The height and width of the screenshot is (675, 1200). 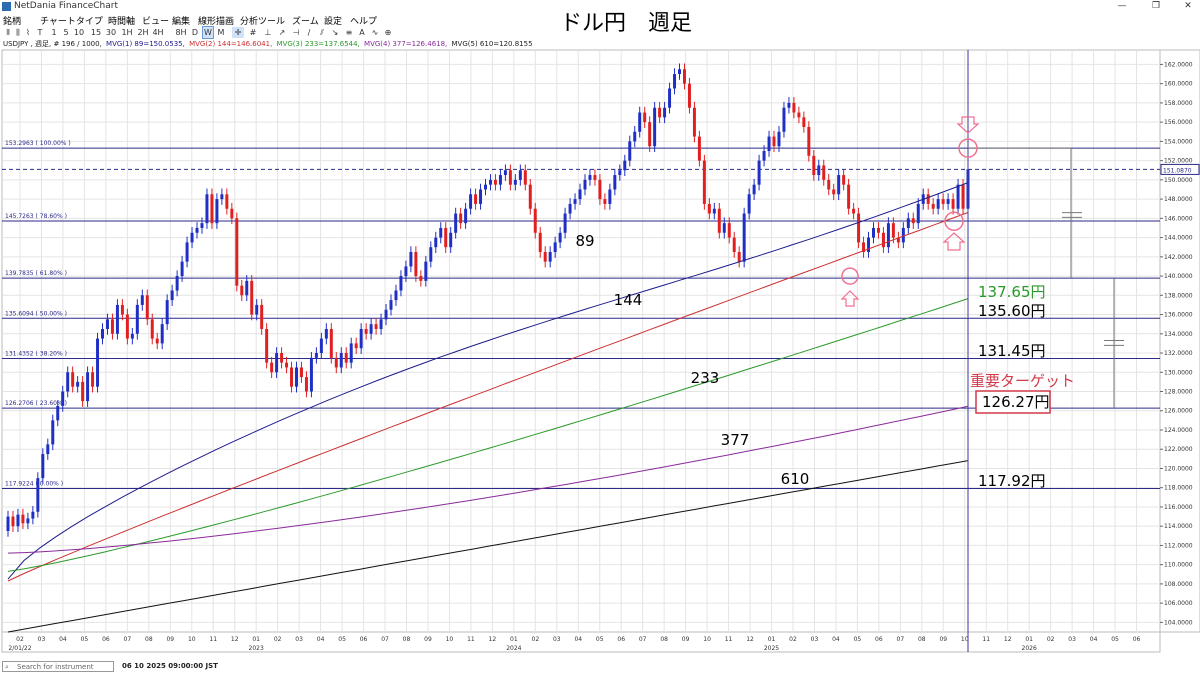 What do you see at coordinates (34, 483) in the screenshot?
I see `fib-level-label: 117.9224 ( 0.00% )` at bounding box center [34, 483].